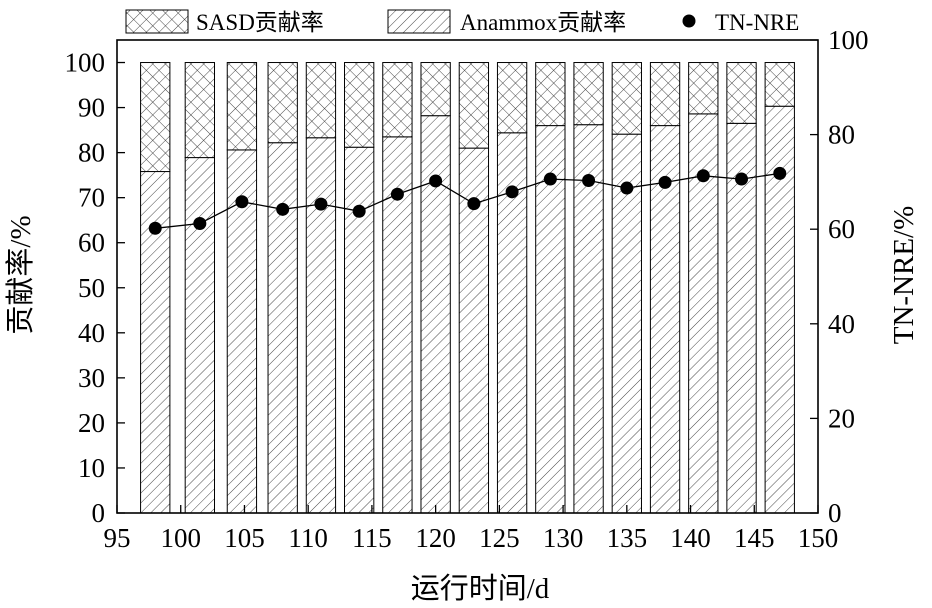 The image size is (932, 608). I want to click on y-tick-label-left: 70, so click(91, 198).